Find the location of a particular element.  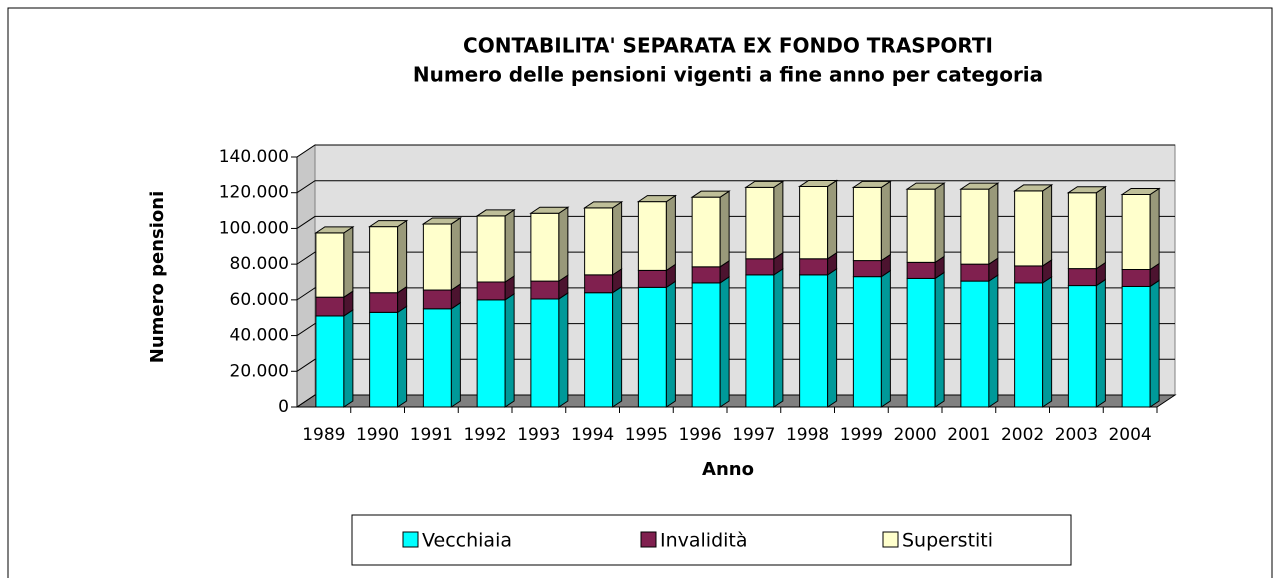

y-tick-label: 20.000 is located at coordinates (259, 371).